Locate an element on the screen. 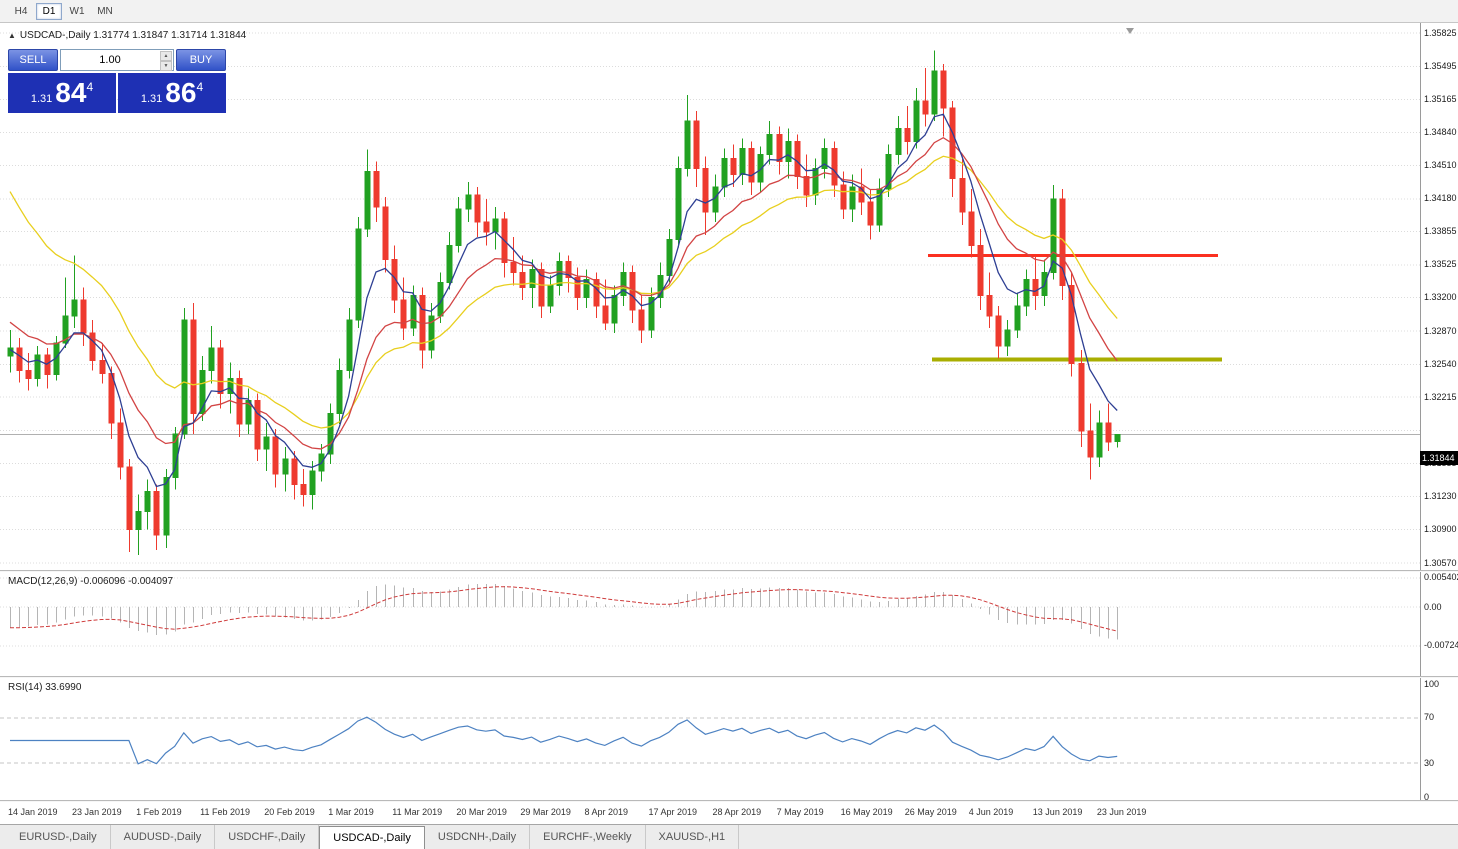  time-axis-label: 8 Apr 2019 is located at coordinates (606, 812).